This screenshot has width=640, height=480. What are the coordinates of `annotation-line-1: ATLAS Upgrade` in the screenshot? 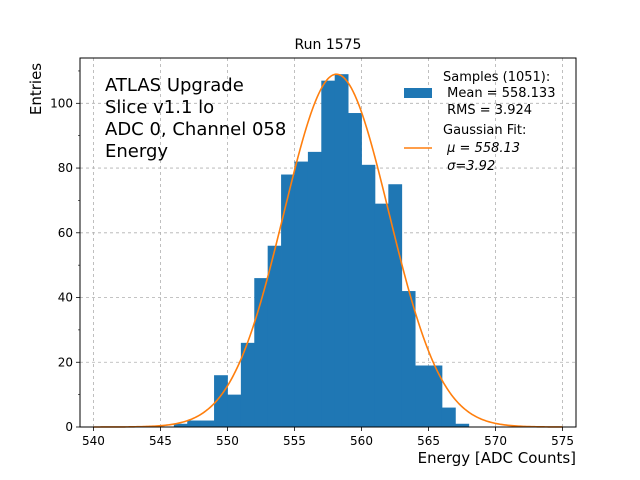 It's located at (174, 85).